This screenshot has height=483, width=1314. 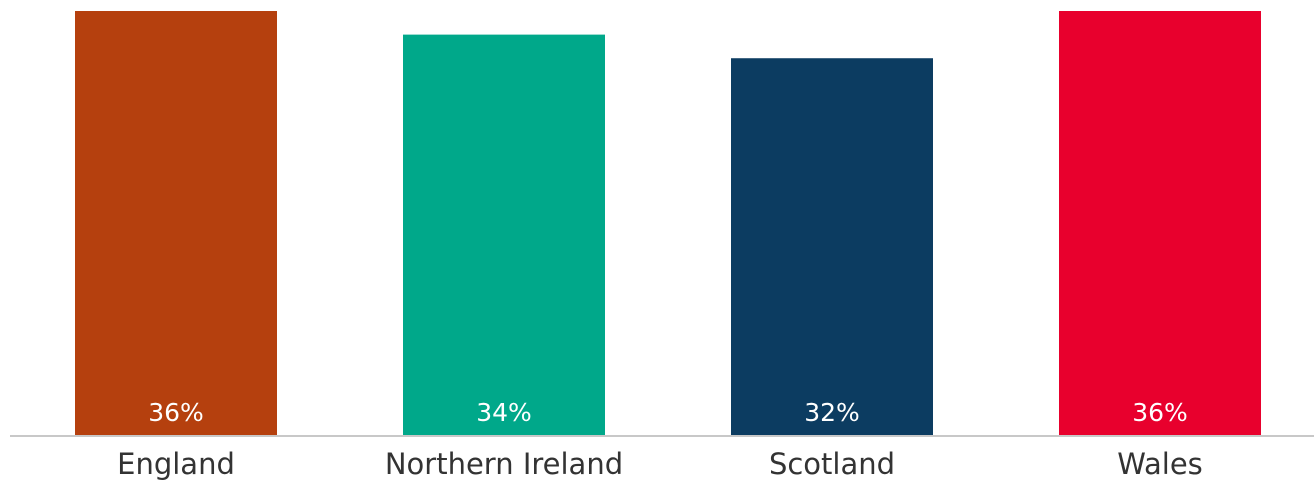 I want to click on value-label: 32%, so click(x=832, y=412).